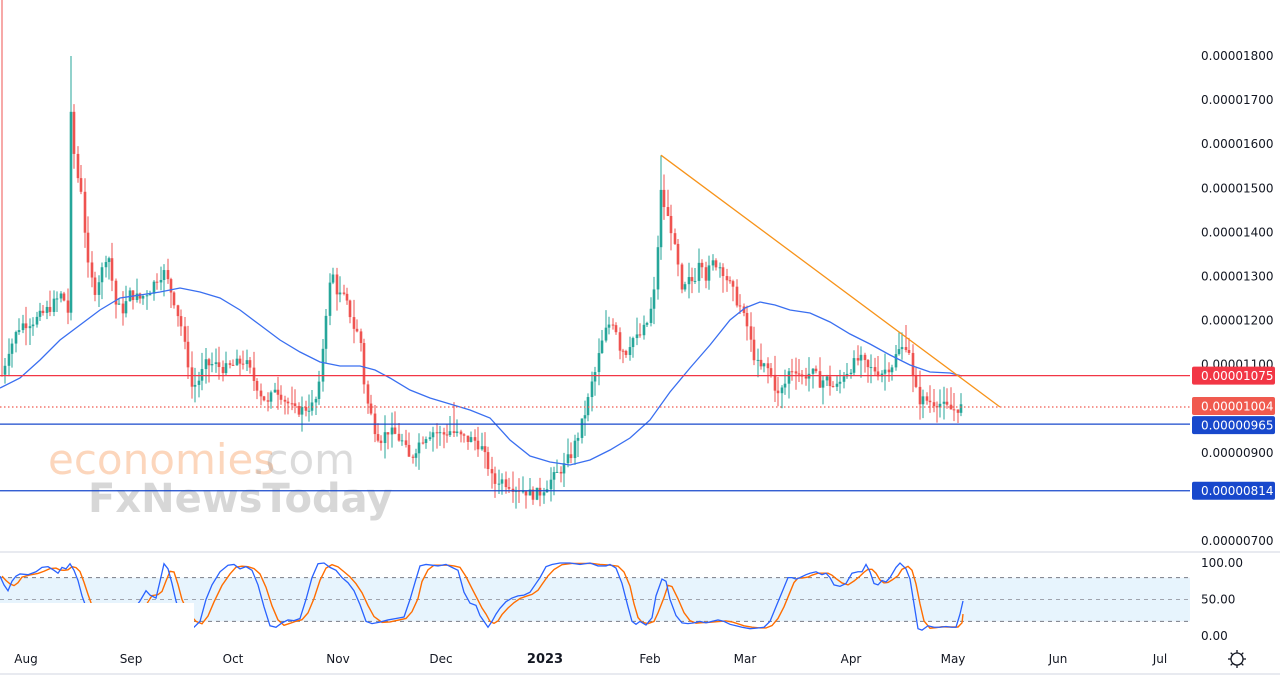  I want to click on price-tick-label: 0.00000700, so click(1237, 541).